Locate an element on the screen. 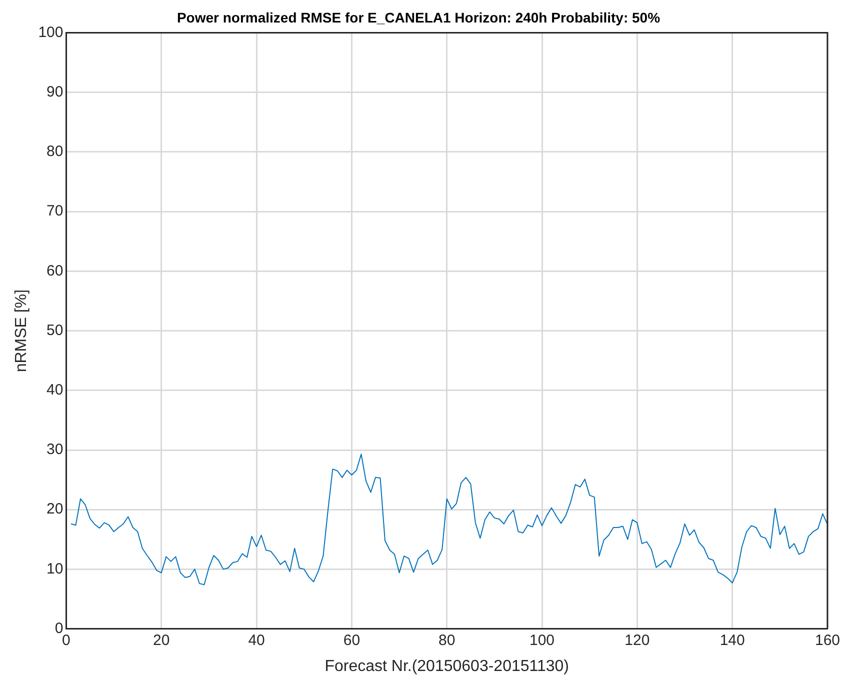 The width and height of the screenshot is (851, 688). x-tick-label: 60 is located at coordinates (351, 640).